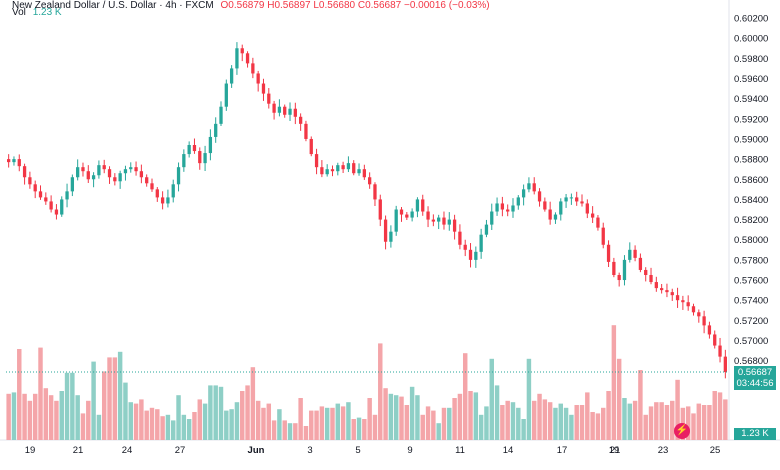 This screenshot has width=780, height=470. Describe the element at coordinates (409, 450) in the screenshot. I see `x-tick-label: 9` at that location.